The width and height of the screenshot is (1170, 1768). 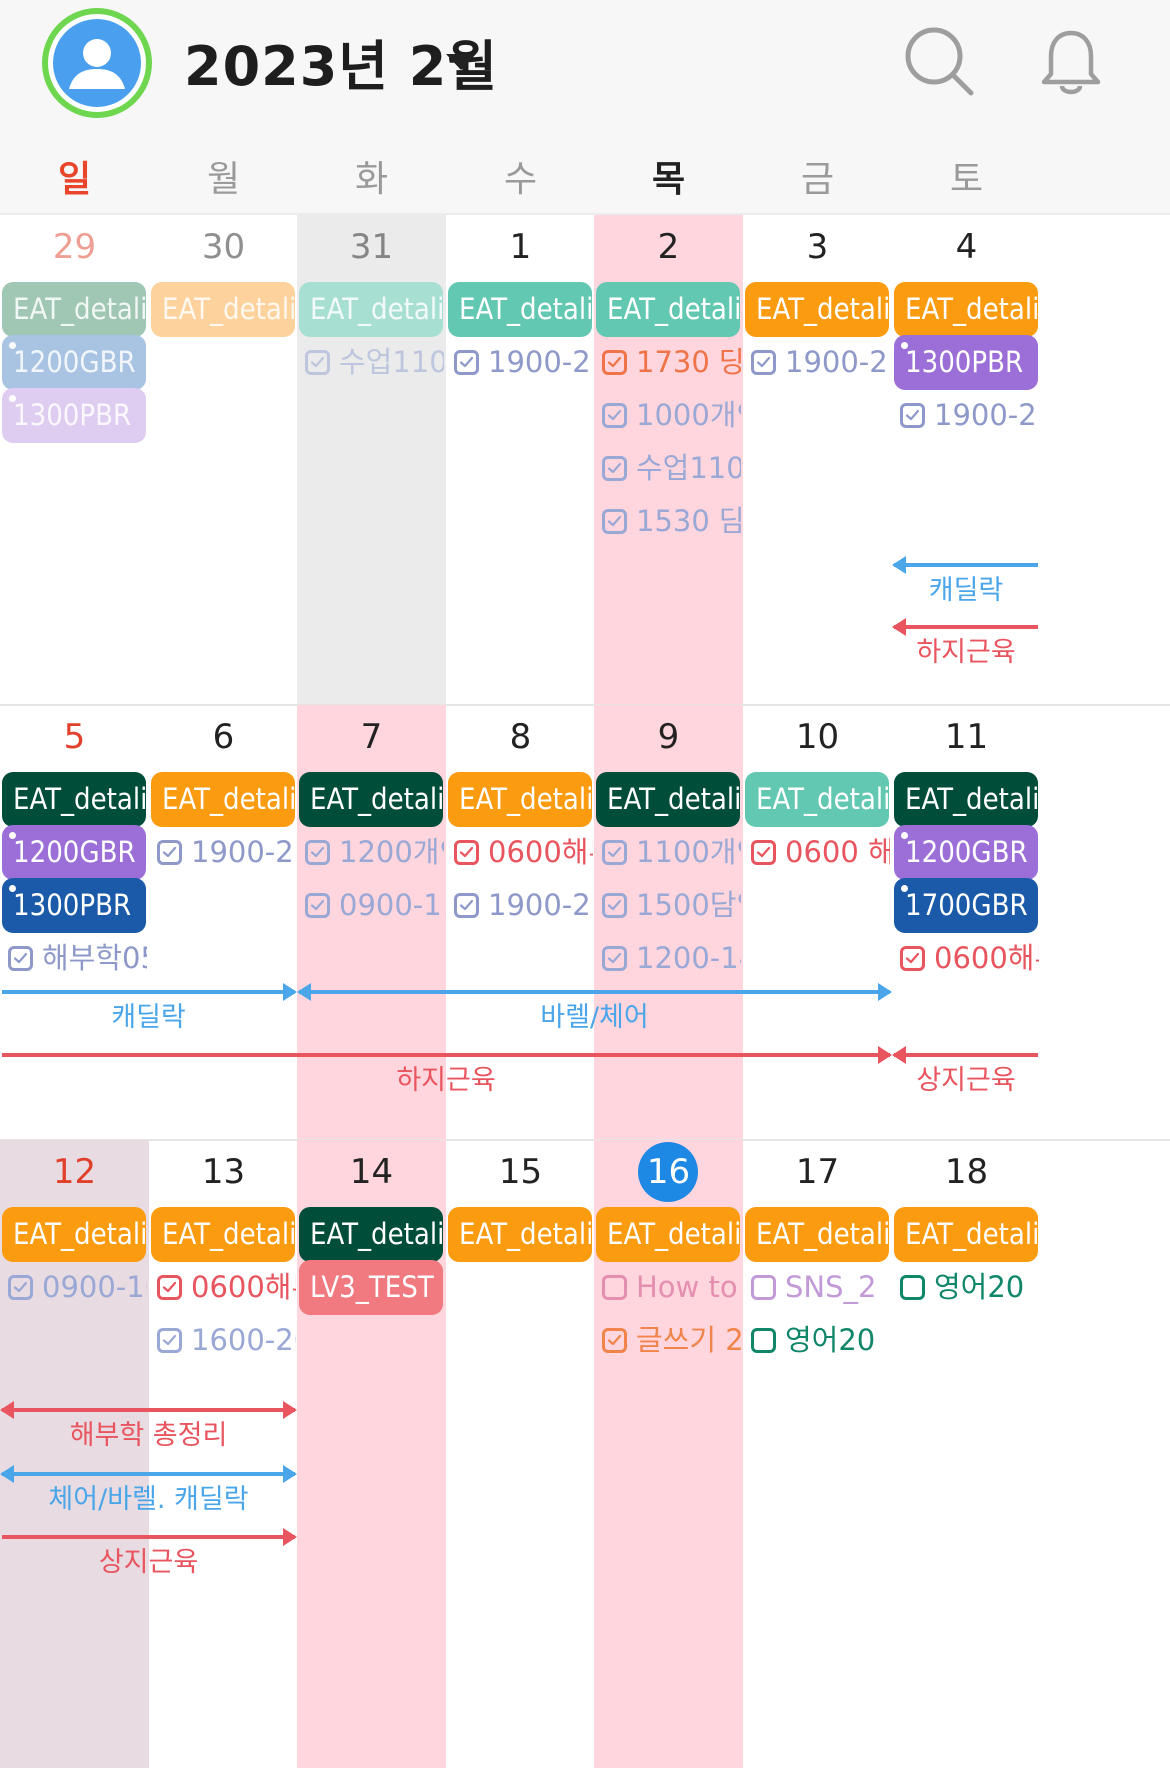 I want to click on task-item: SNS_2, so click(x=816, y=1287).